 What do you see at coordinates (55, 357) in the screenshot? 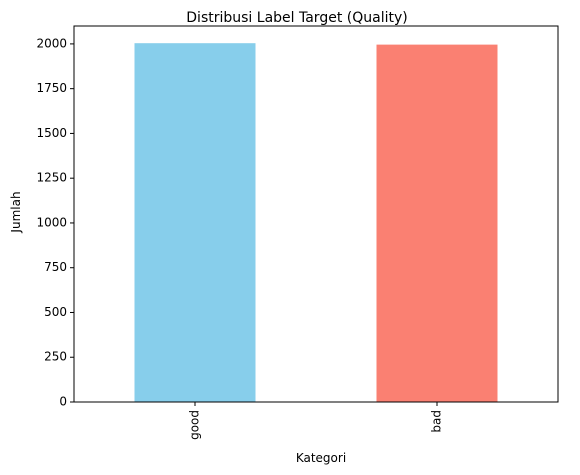
I see `y-tick-label: 250` at bounding box center [55, 357].